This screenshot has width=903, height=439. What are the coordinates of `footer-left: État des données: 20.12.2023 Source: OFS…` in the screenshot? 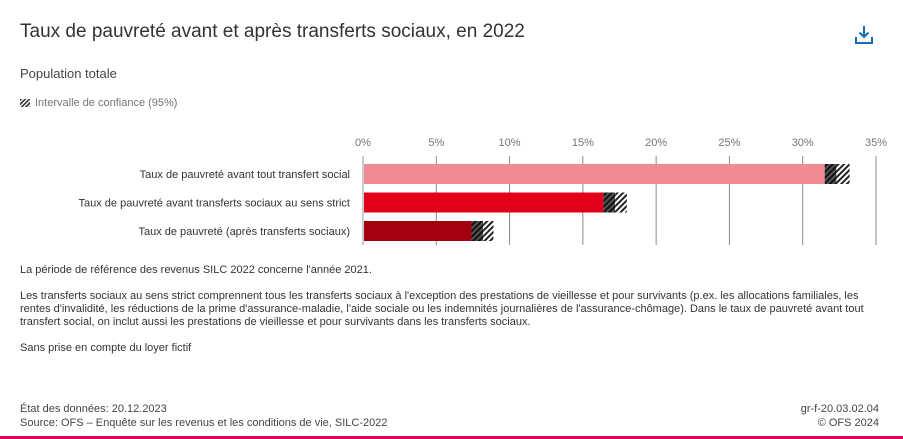 It's located at (203, 416).